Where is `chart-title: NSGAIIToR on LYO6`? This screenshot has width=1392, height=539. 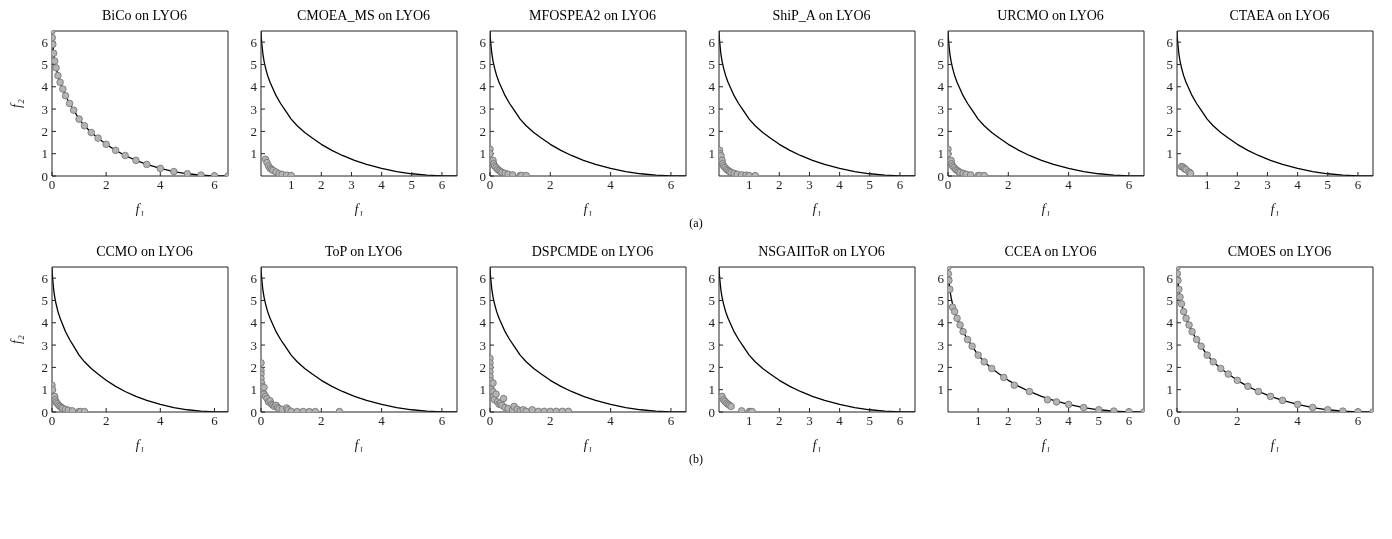
chart-title: NSGAIIToR on LYO6 is located at coordinates (821, 252).